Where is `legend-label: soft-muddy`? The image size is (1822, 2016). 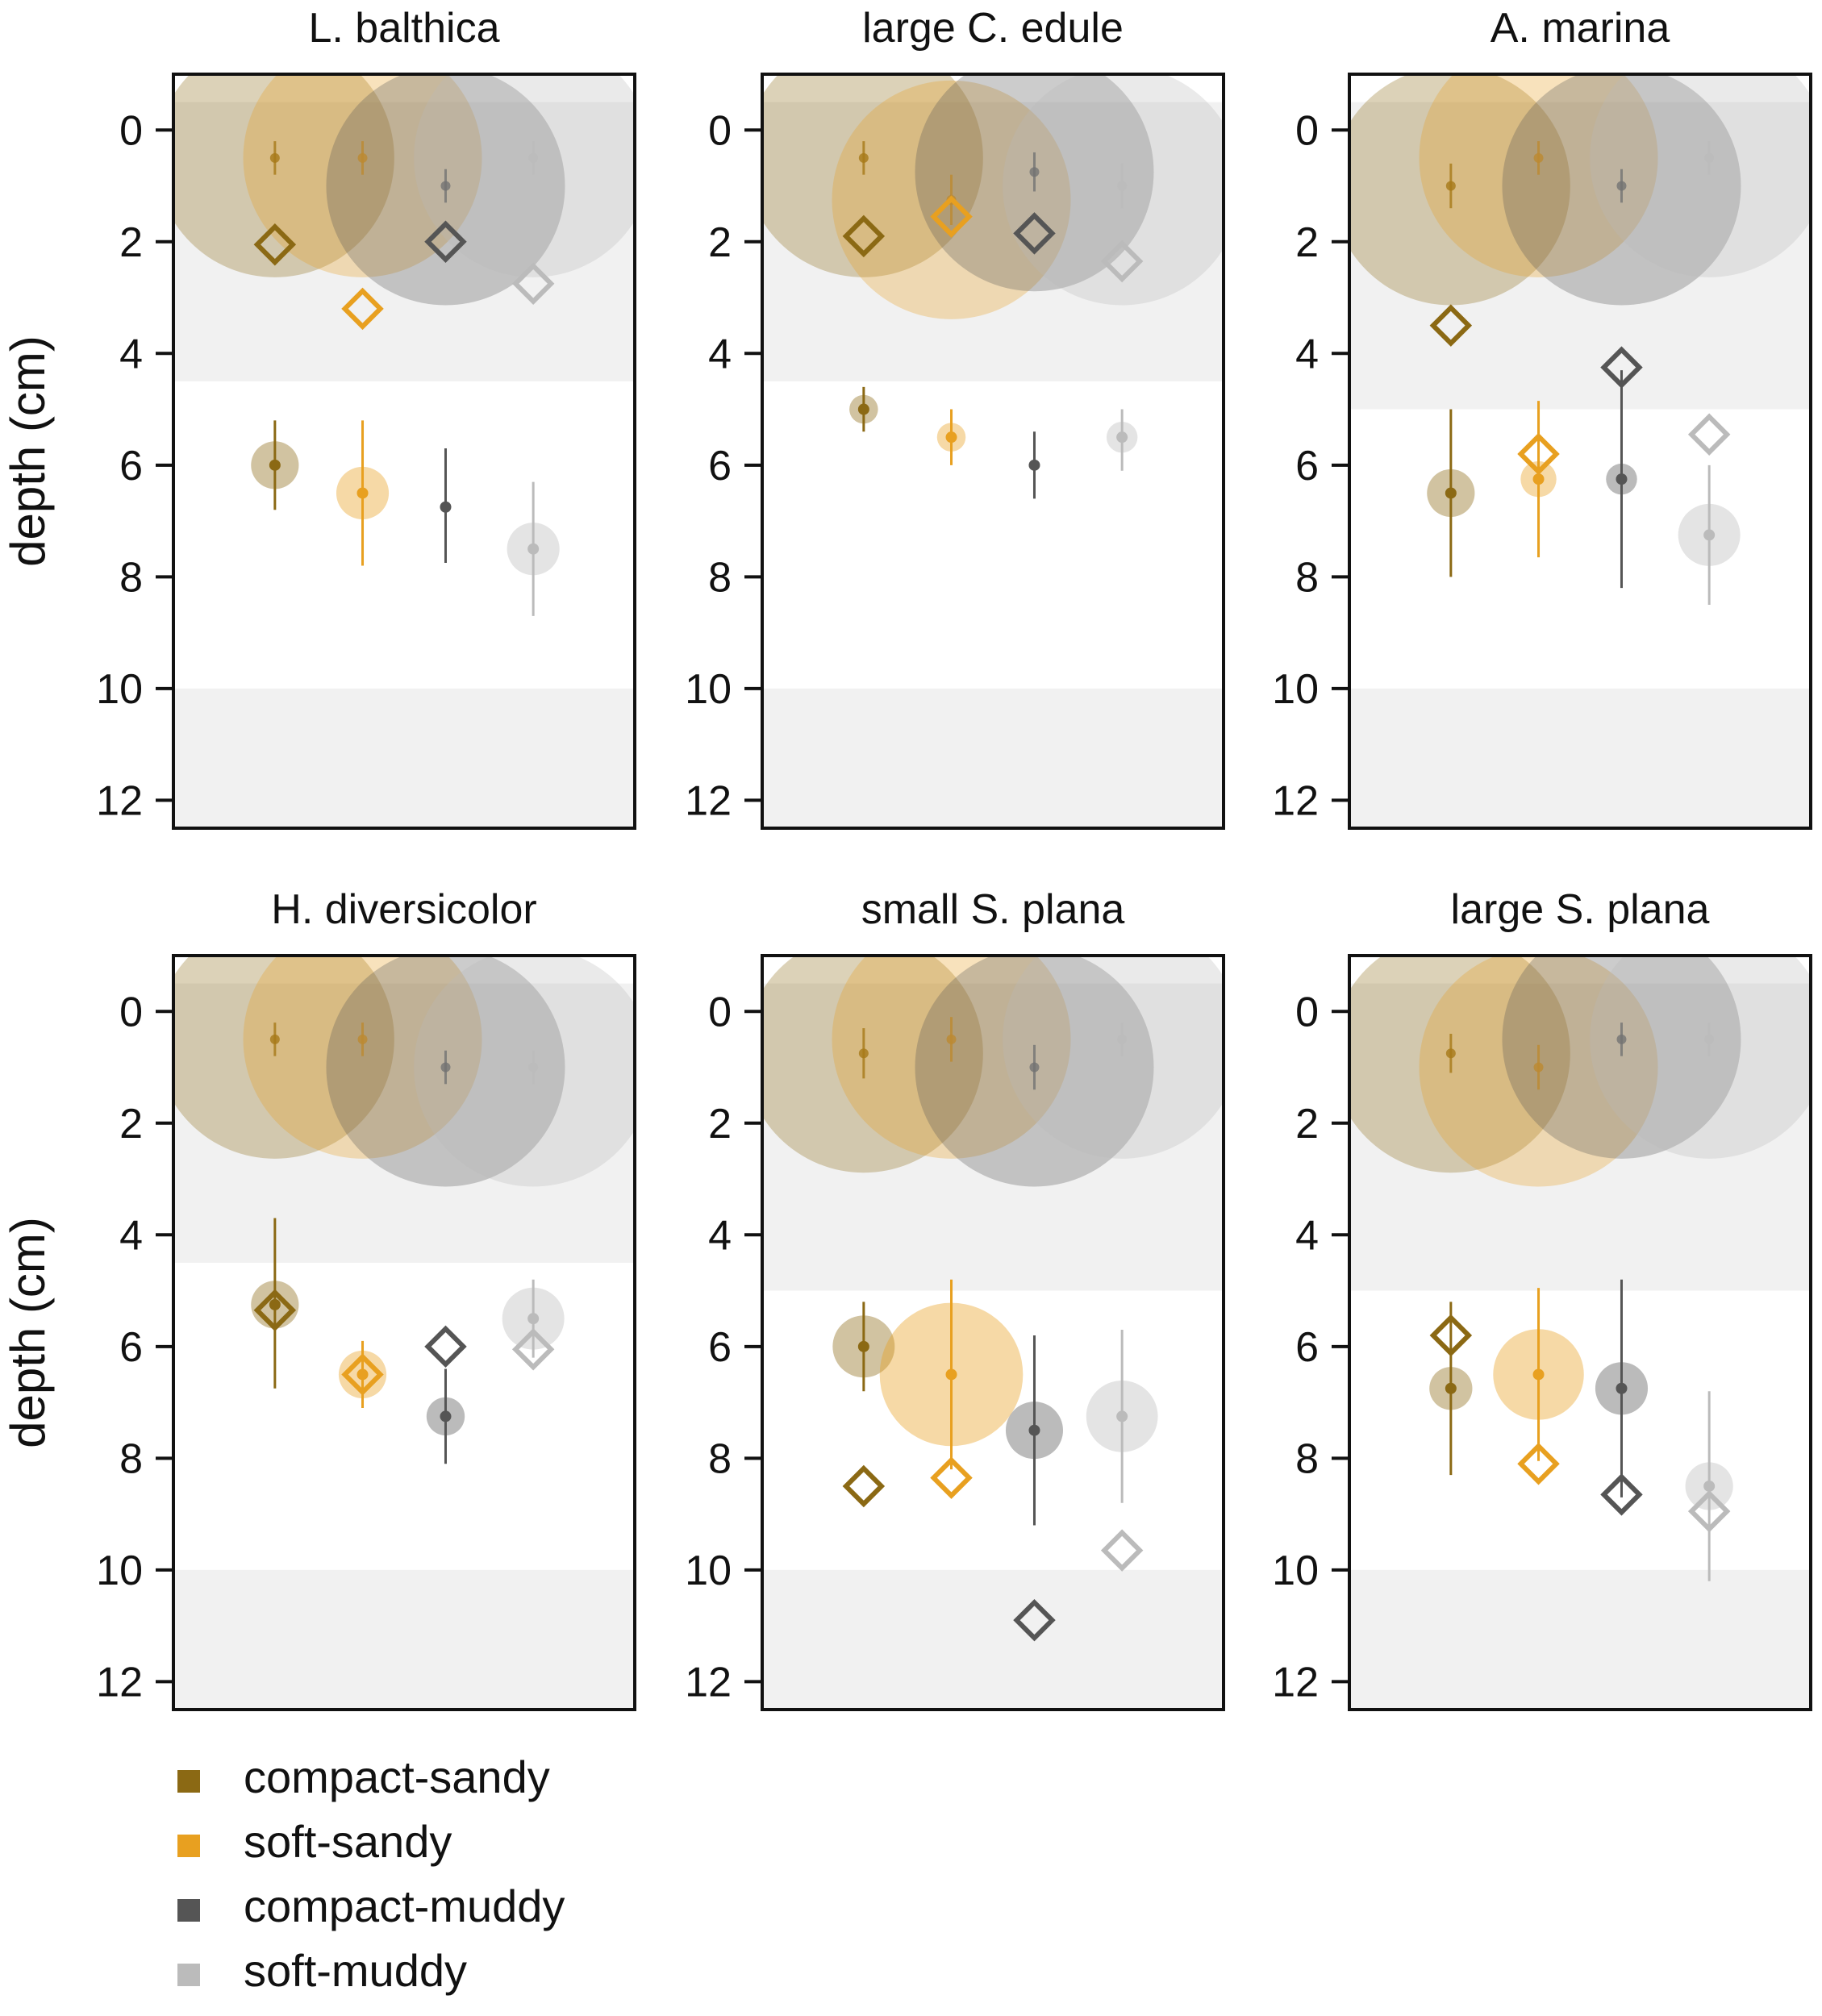 legend-label: soft-muddy is located at coordinates (355, 1971).